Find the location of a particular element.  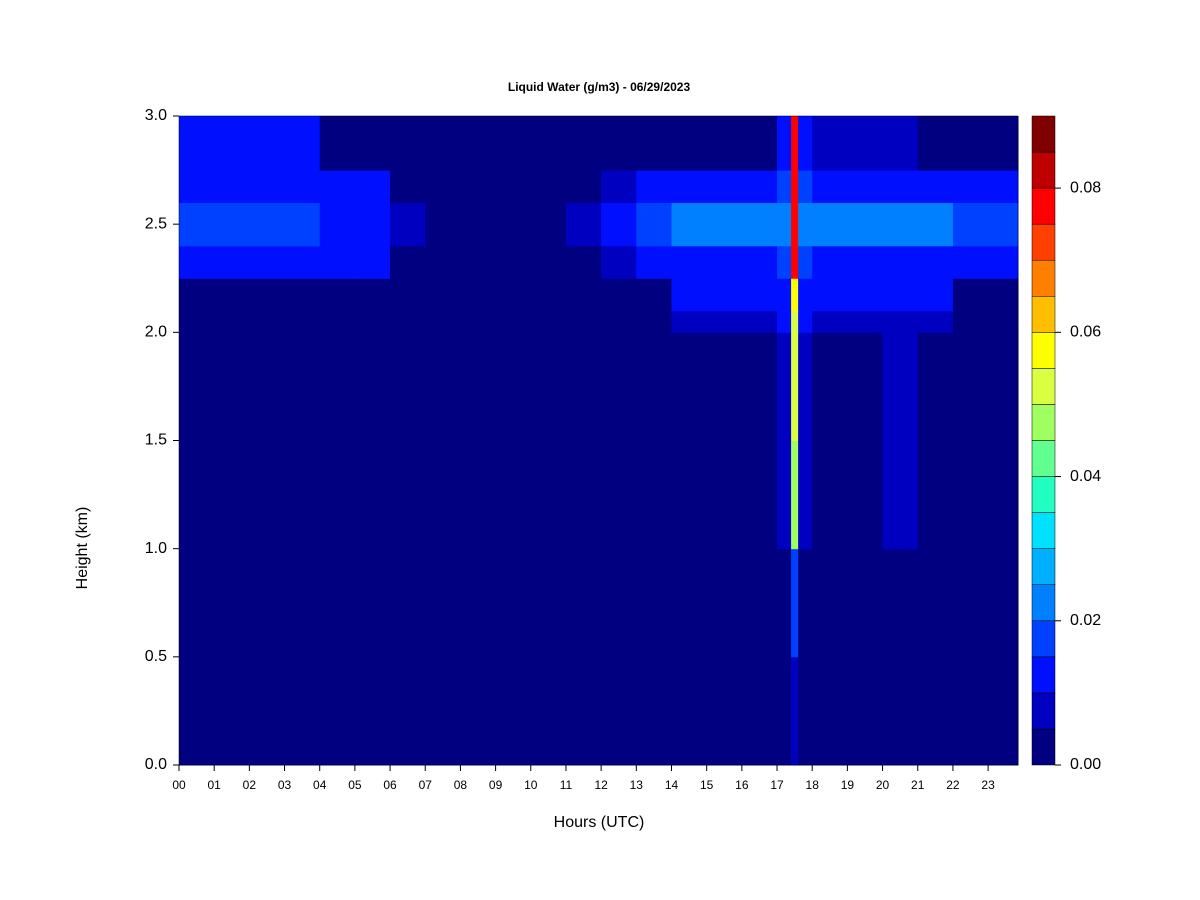

x-tick-label: 08 is located at coordinates (461, 785).